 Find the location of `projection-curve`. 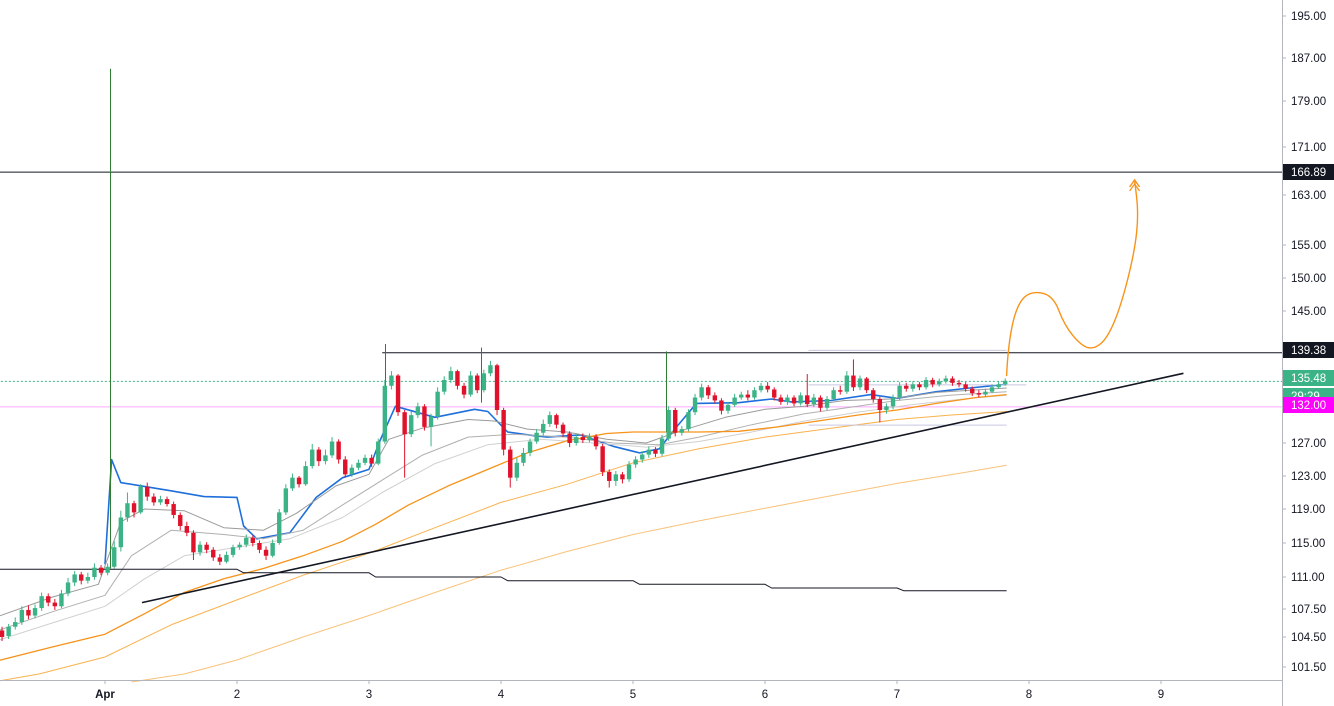

projection-curve is located at coordinates (1072, 278).